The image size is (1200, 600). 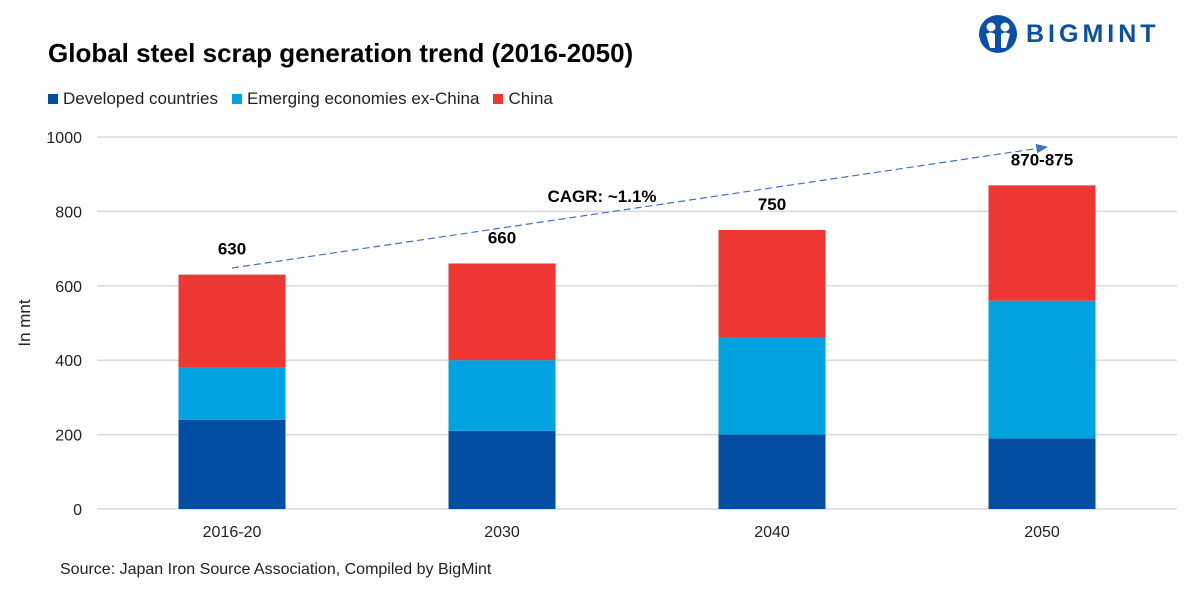 What do you see at coordinates (530, 98) in the screenshot?
I see `legend-label: China` at bounding box center [530, 98].